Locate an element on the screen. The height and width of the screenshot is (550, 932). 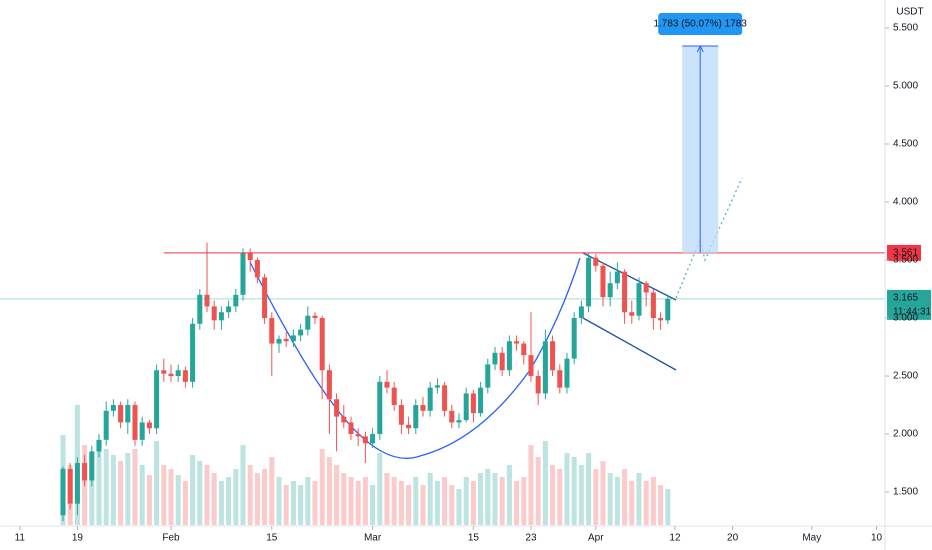
y-tick-label: 4.500 is located at coordinates (905, 144).